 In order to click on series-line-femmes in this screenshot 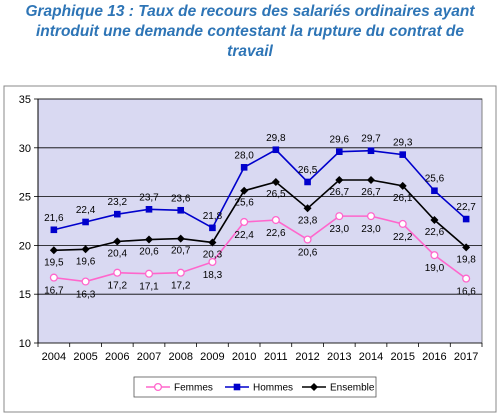, I will do `click(260, 249)`.